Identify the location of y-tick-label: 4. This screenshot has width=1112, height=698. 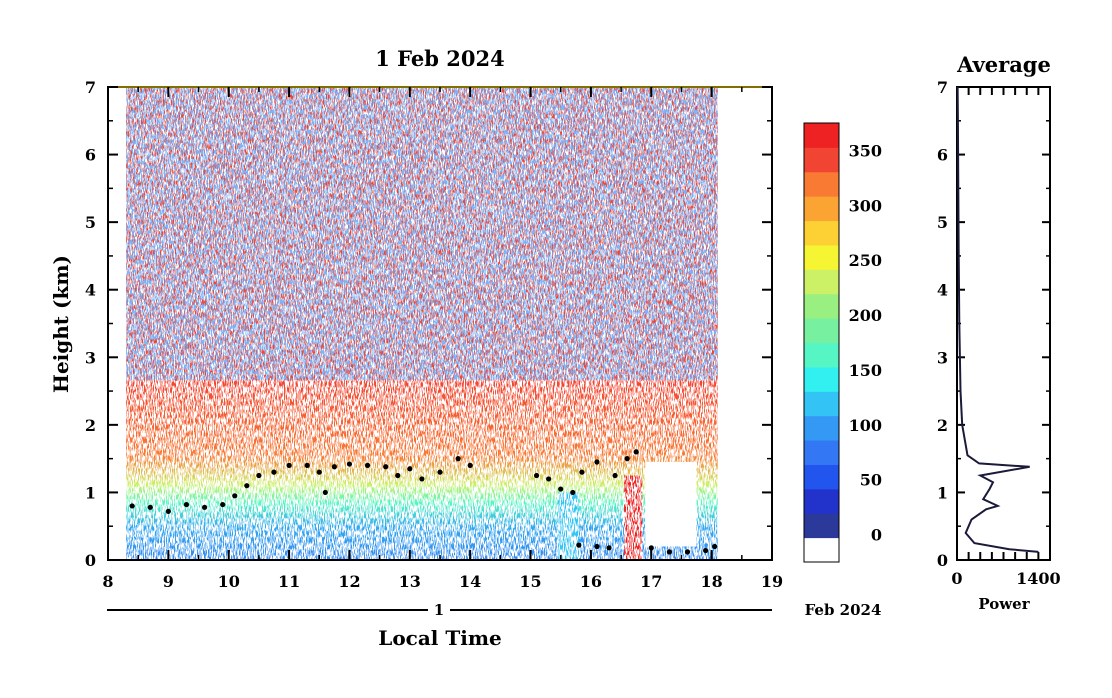
(90, 290).